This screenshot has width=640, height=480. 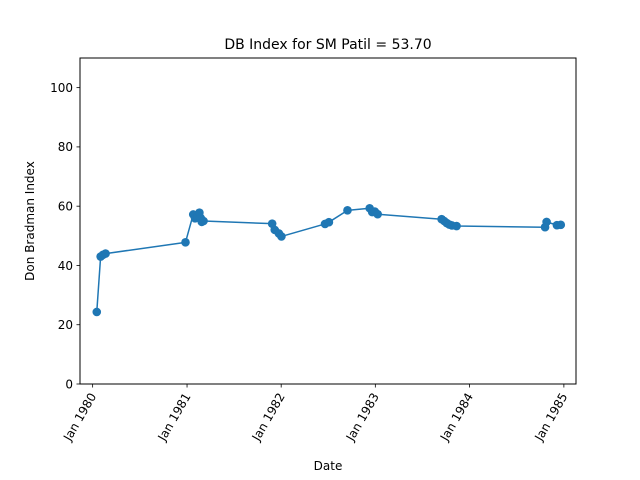 I want to click on y-tick-label: 40, so click(x=65, y=266).